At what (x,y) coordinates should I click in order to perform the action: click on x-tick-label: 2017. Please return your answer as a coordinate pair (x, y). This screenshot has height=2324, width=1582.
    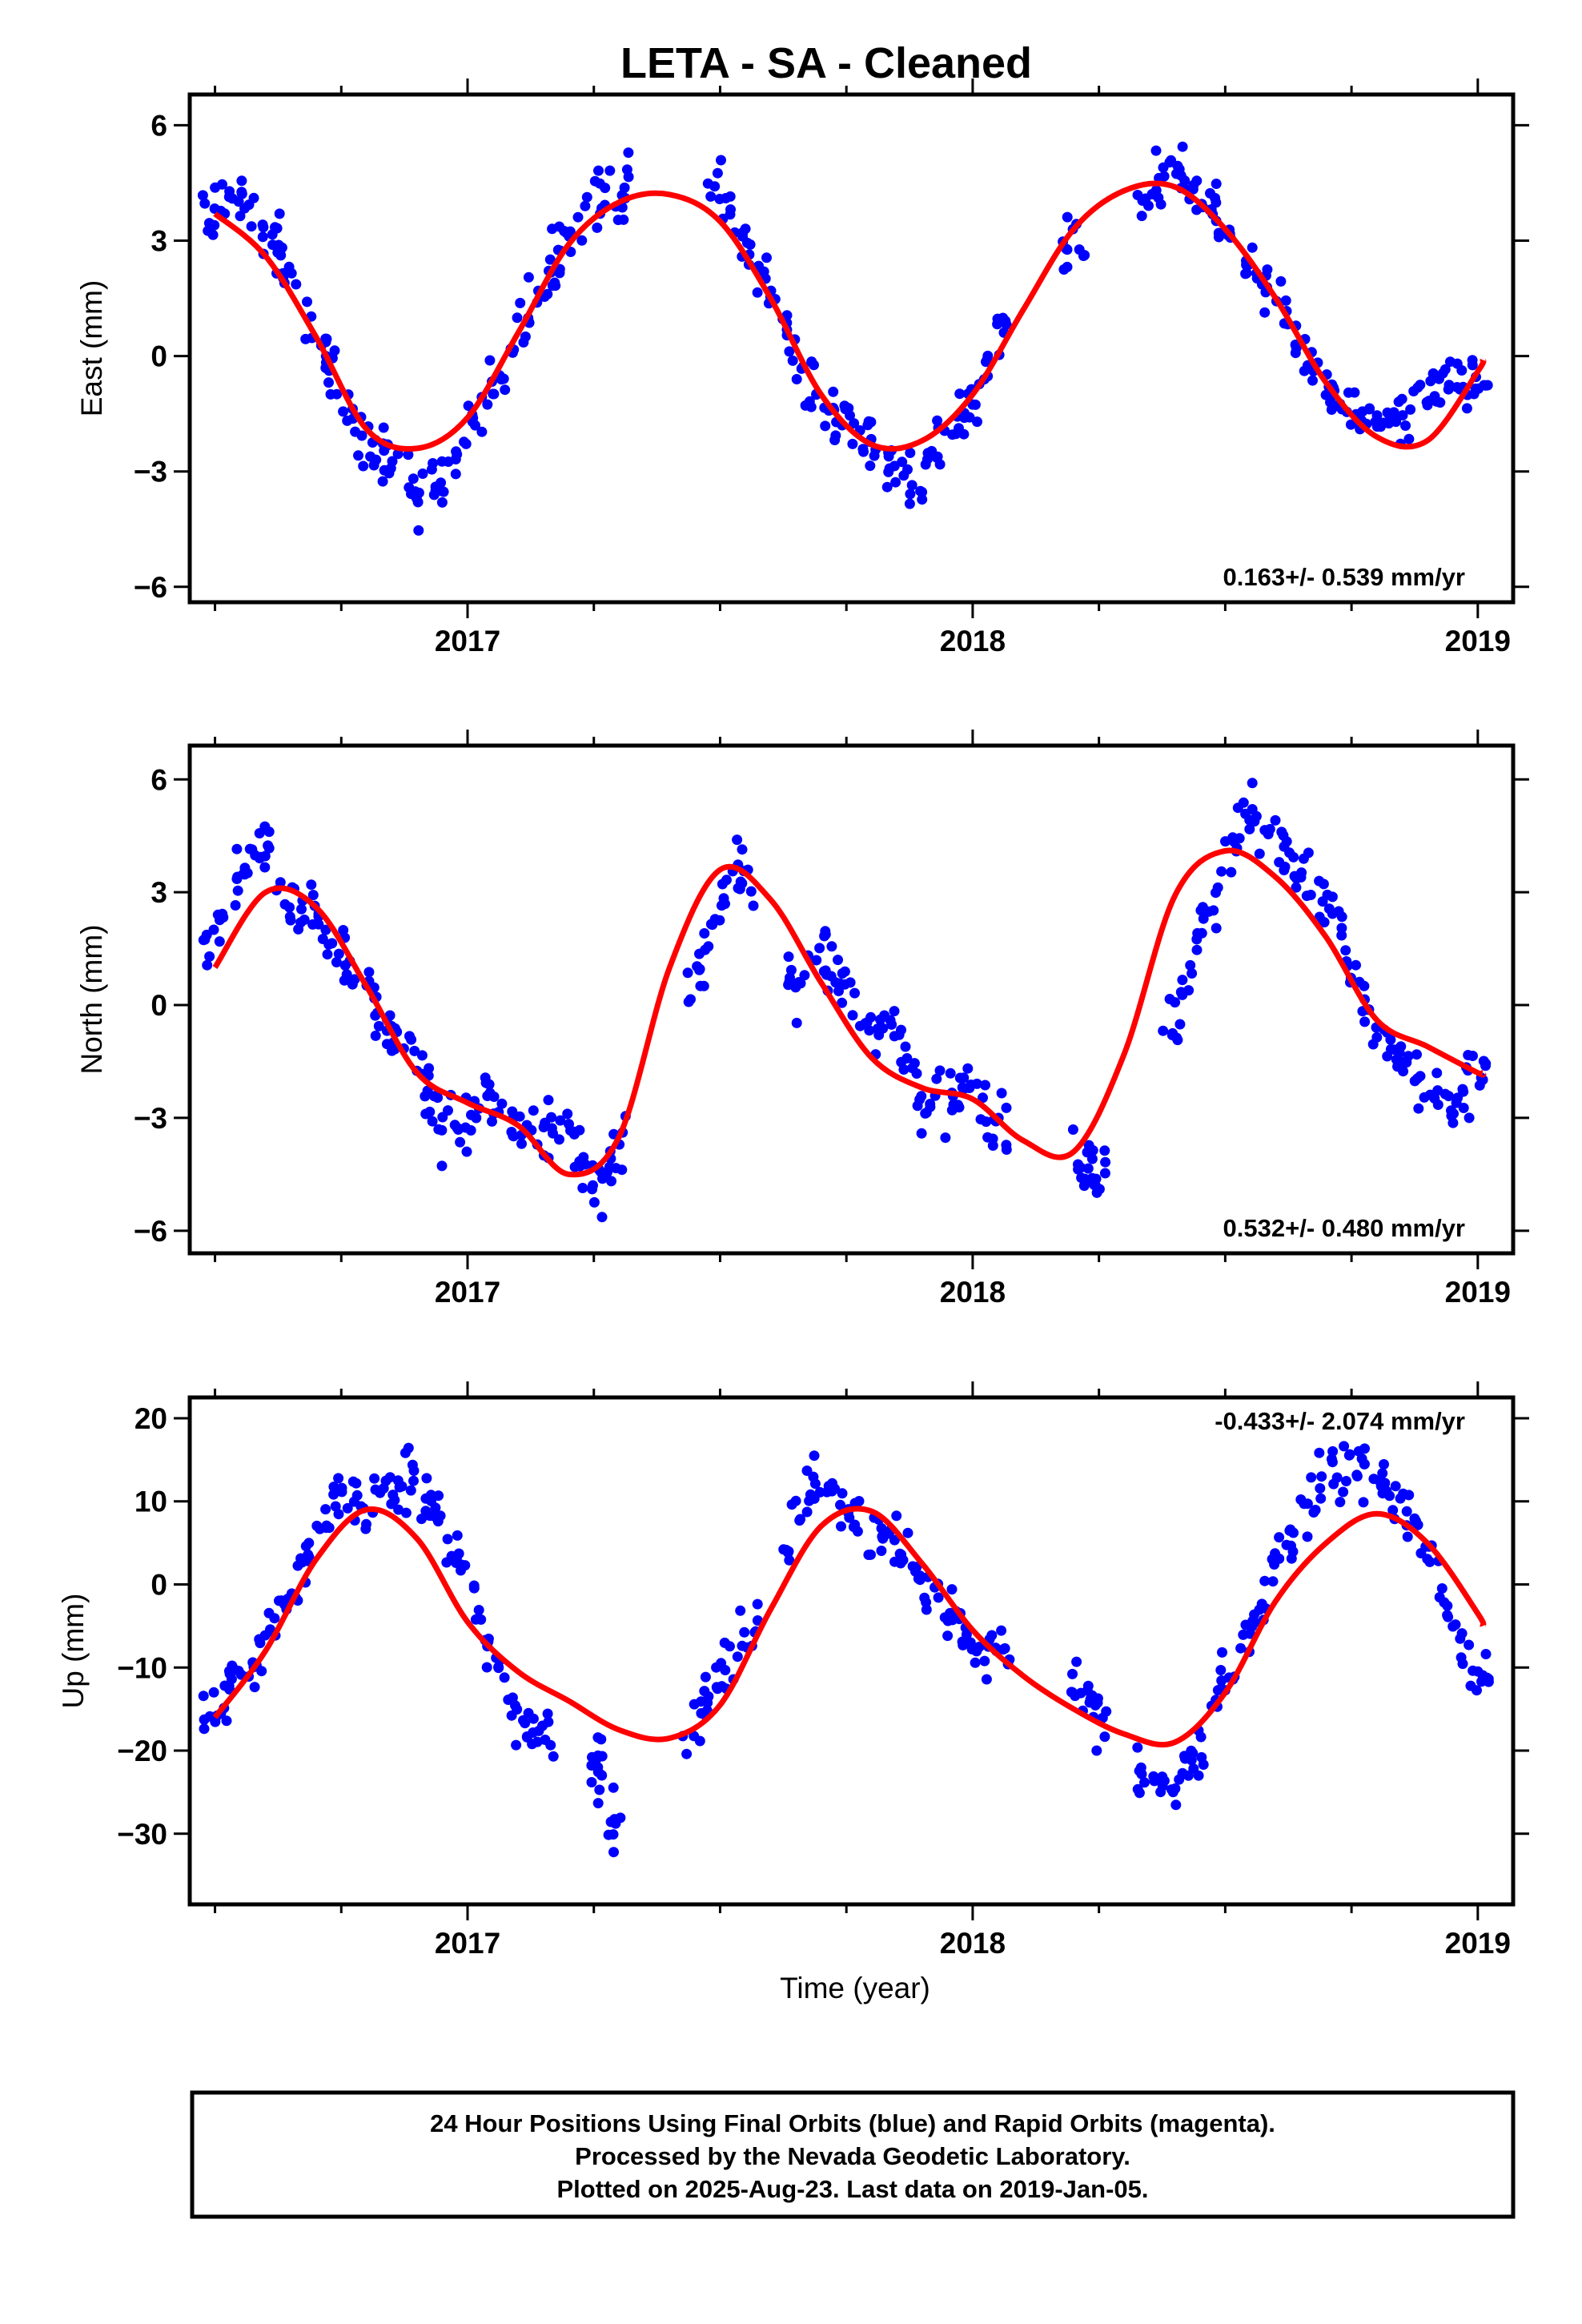
    Looking at the image, I should click on (468, 1292).